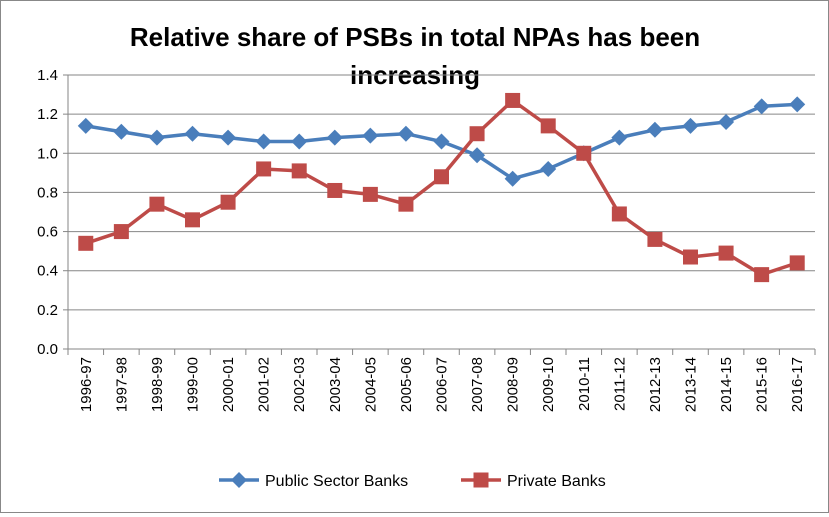 The width and height of the screenshot is (829, 517). What do you see at coordinates (47, 232) in the screenshot?
I see `y-tick-label: 0.6` at bounding box center [47, 232].